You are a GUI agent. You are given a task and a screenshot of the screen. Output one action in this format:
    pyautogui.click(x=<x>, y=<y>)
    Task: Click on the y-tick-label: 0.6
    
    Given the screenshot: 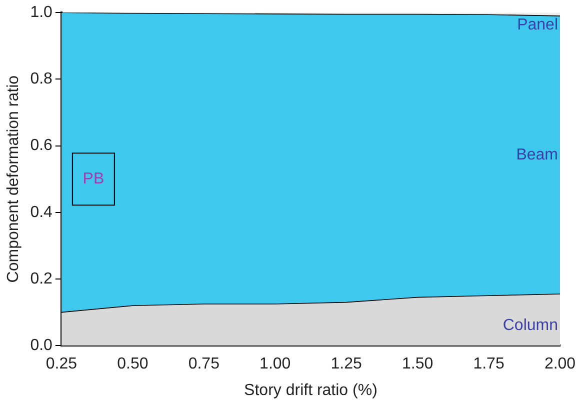 What is the action you would take?
    pyautogui.click(x=41, y=145)
    